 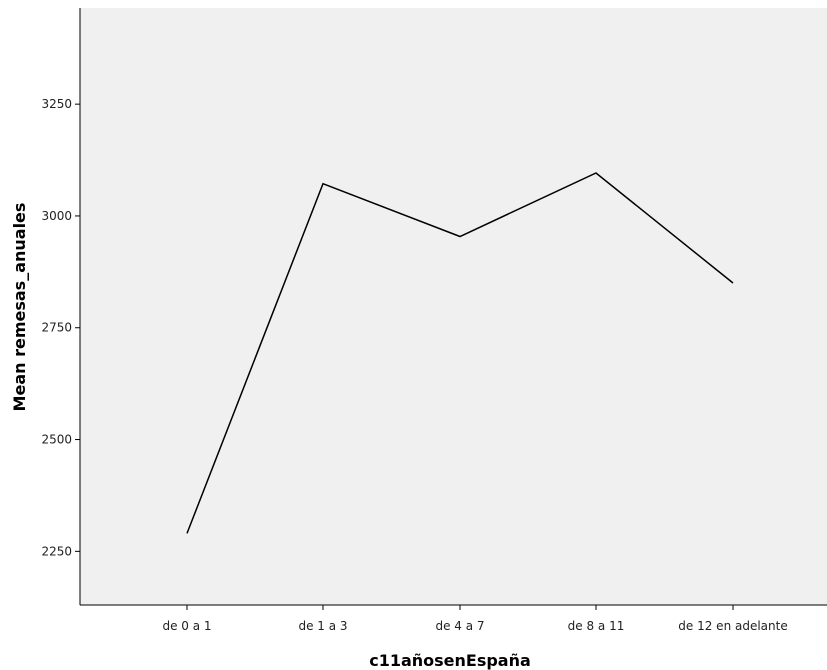 What do you see at coordinates (56, 104) in the screenshot?
I see `y-tick-label: 3250` at bounding box center [56, 104].